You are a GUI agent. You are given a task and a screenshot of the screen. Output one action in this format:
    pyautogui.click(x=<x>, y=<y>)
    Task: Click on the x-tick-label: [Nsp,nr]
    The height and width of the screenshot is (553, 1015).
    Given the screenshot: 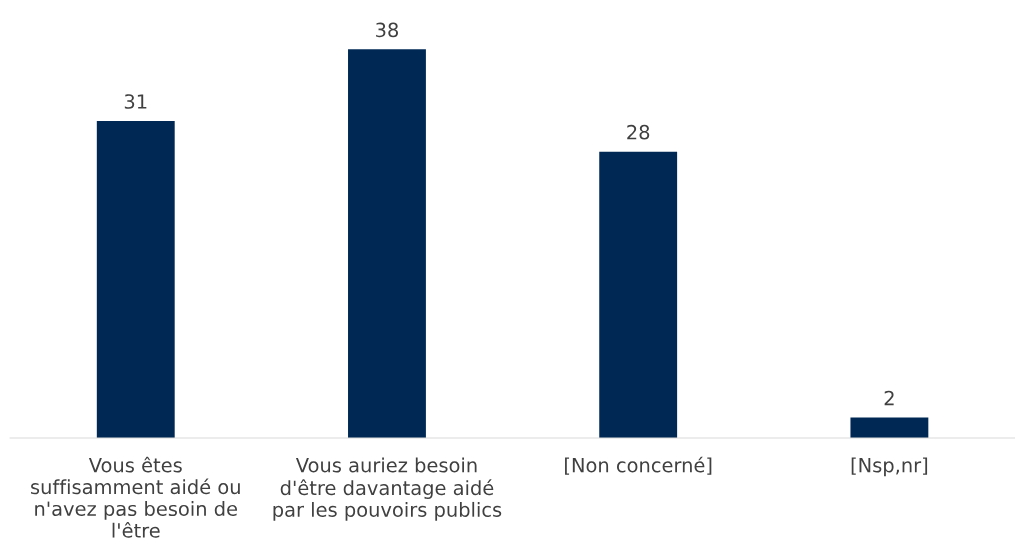 What is the action you would take?
    pyautogui.click(x=889, y=467)
    